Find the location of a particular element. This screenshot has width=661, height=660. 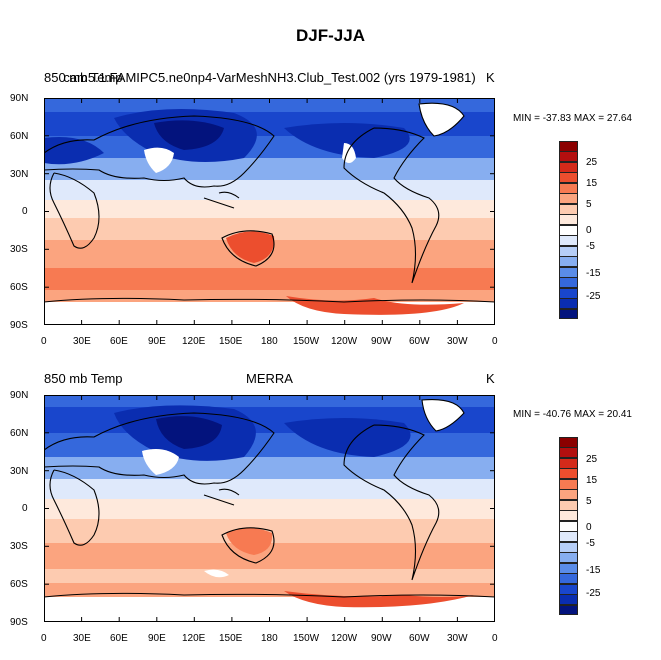

panel-1-colorbar-label: -25 is located at coordinates (593, 296).